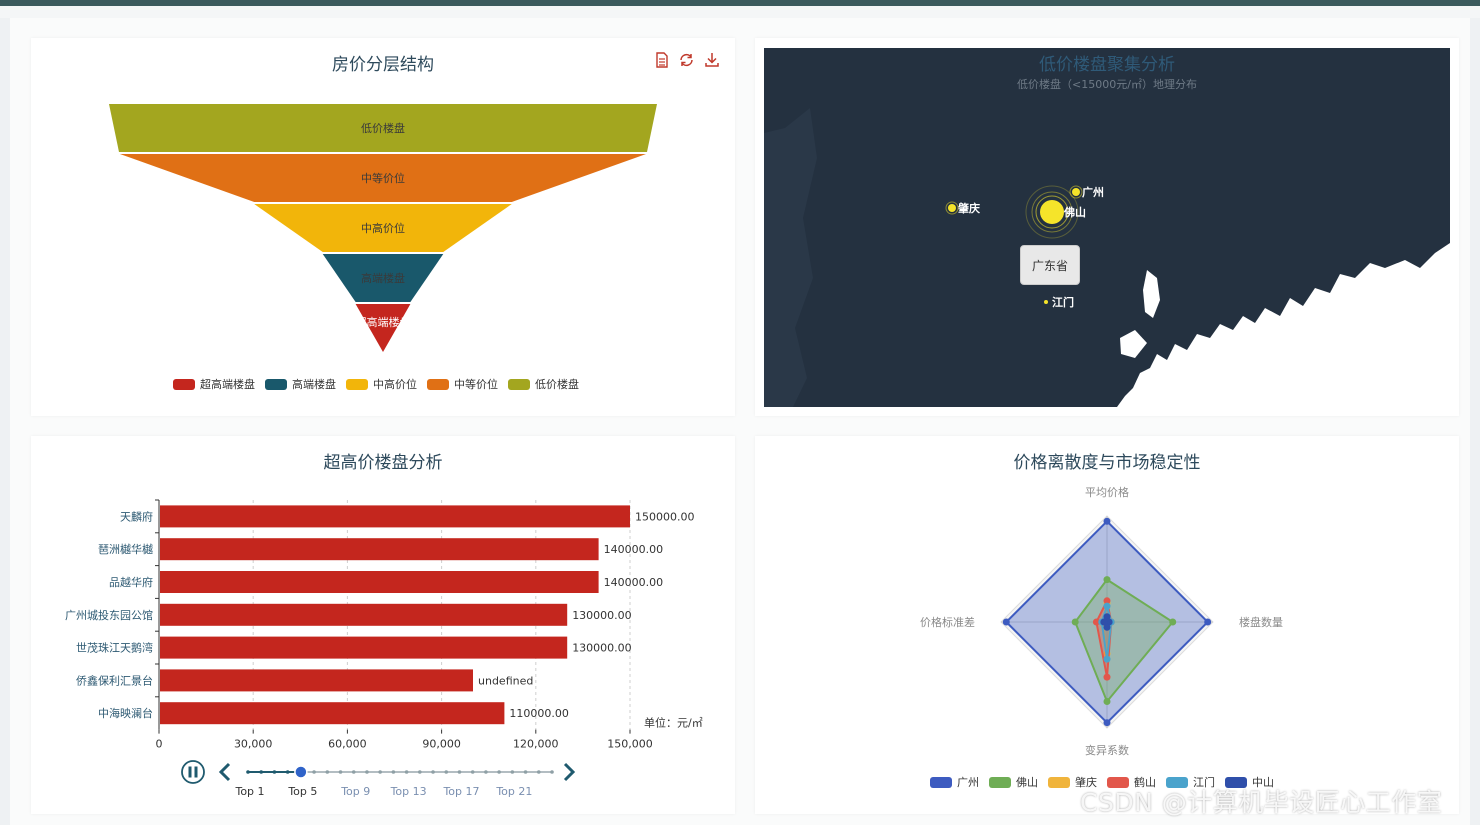 This screenshot has height=825, width=1480. I want to click on y-category-label: 天麟府, so click(136, 516).